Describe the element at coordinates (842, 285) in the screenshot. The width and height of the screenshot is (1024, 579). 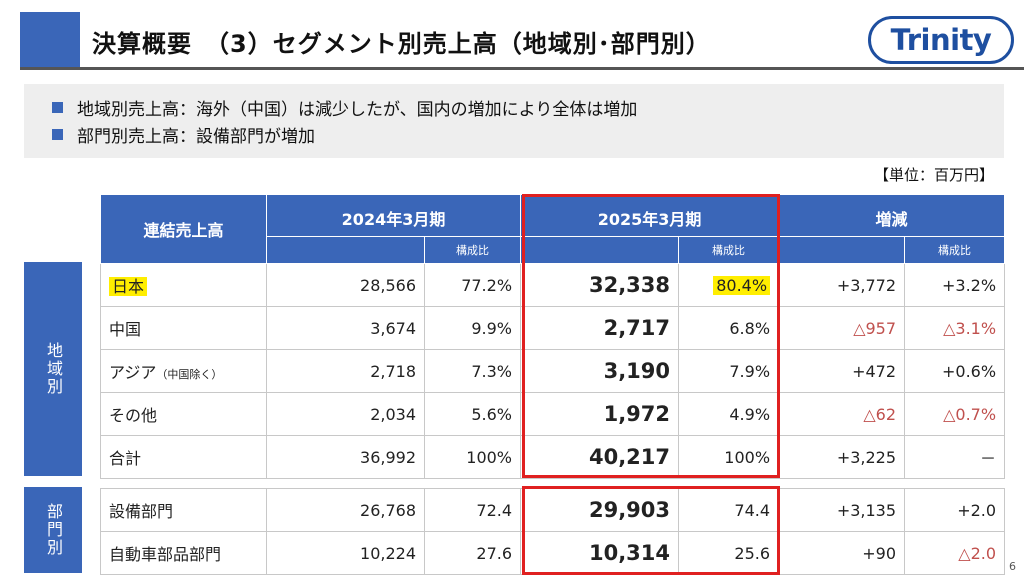
I see `cell-diff: +3,772` at that location.